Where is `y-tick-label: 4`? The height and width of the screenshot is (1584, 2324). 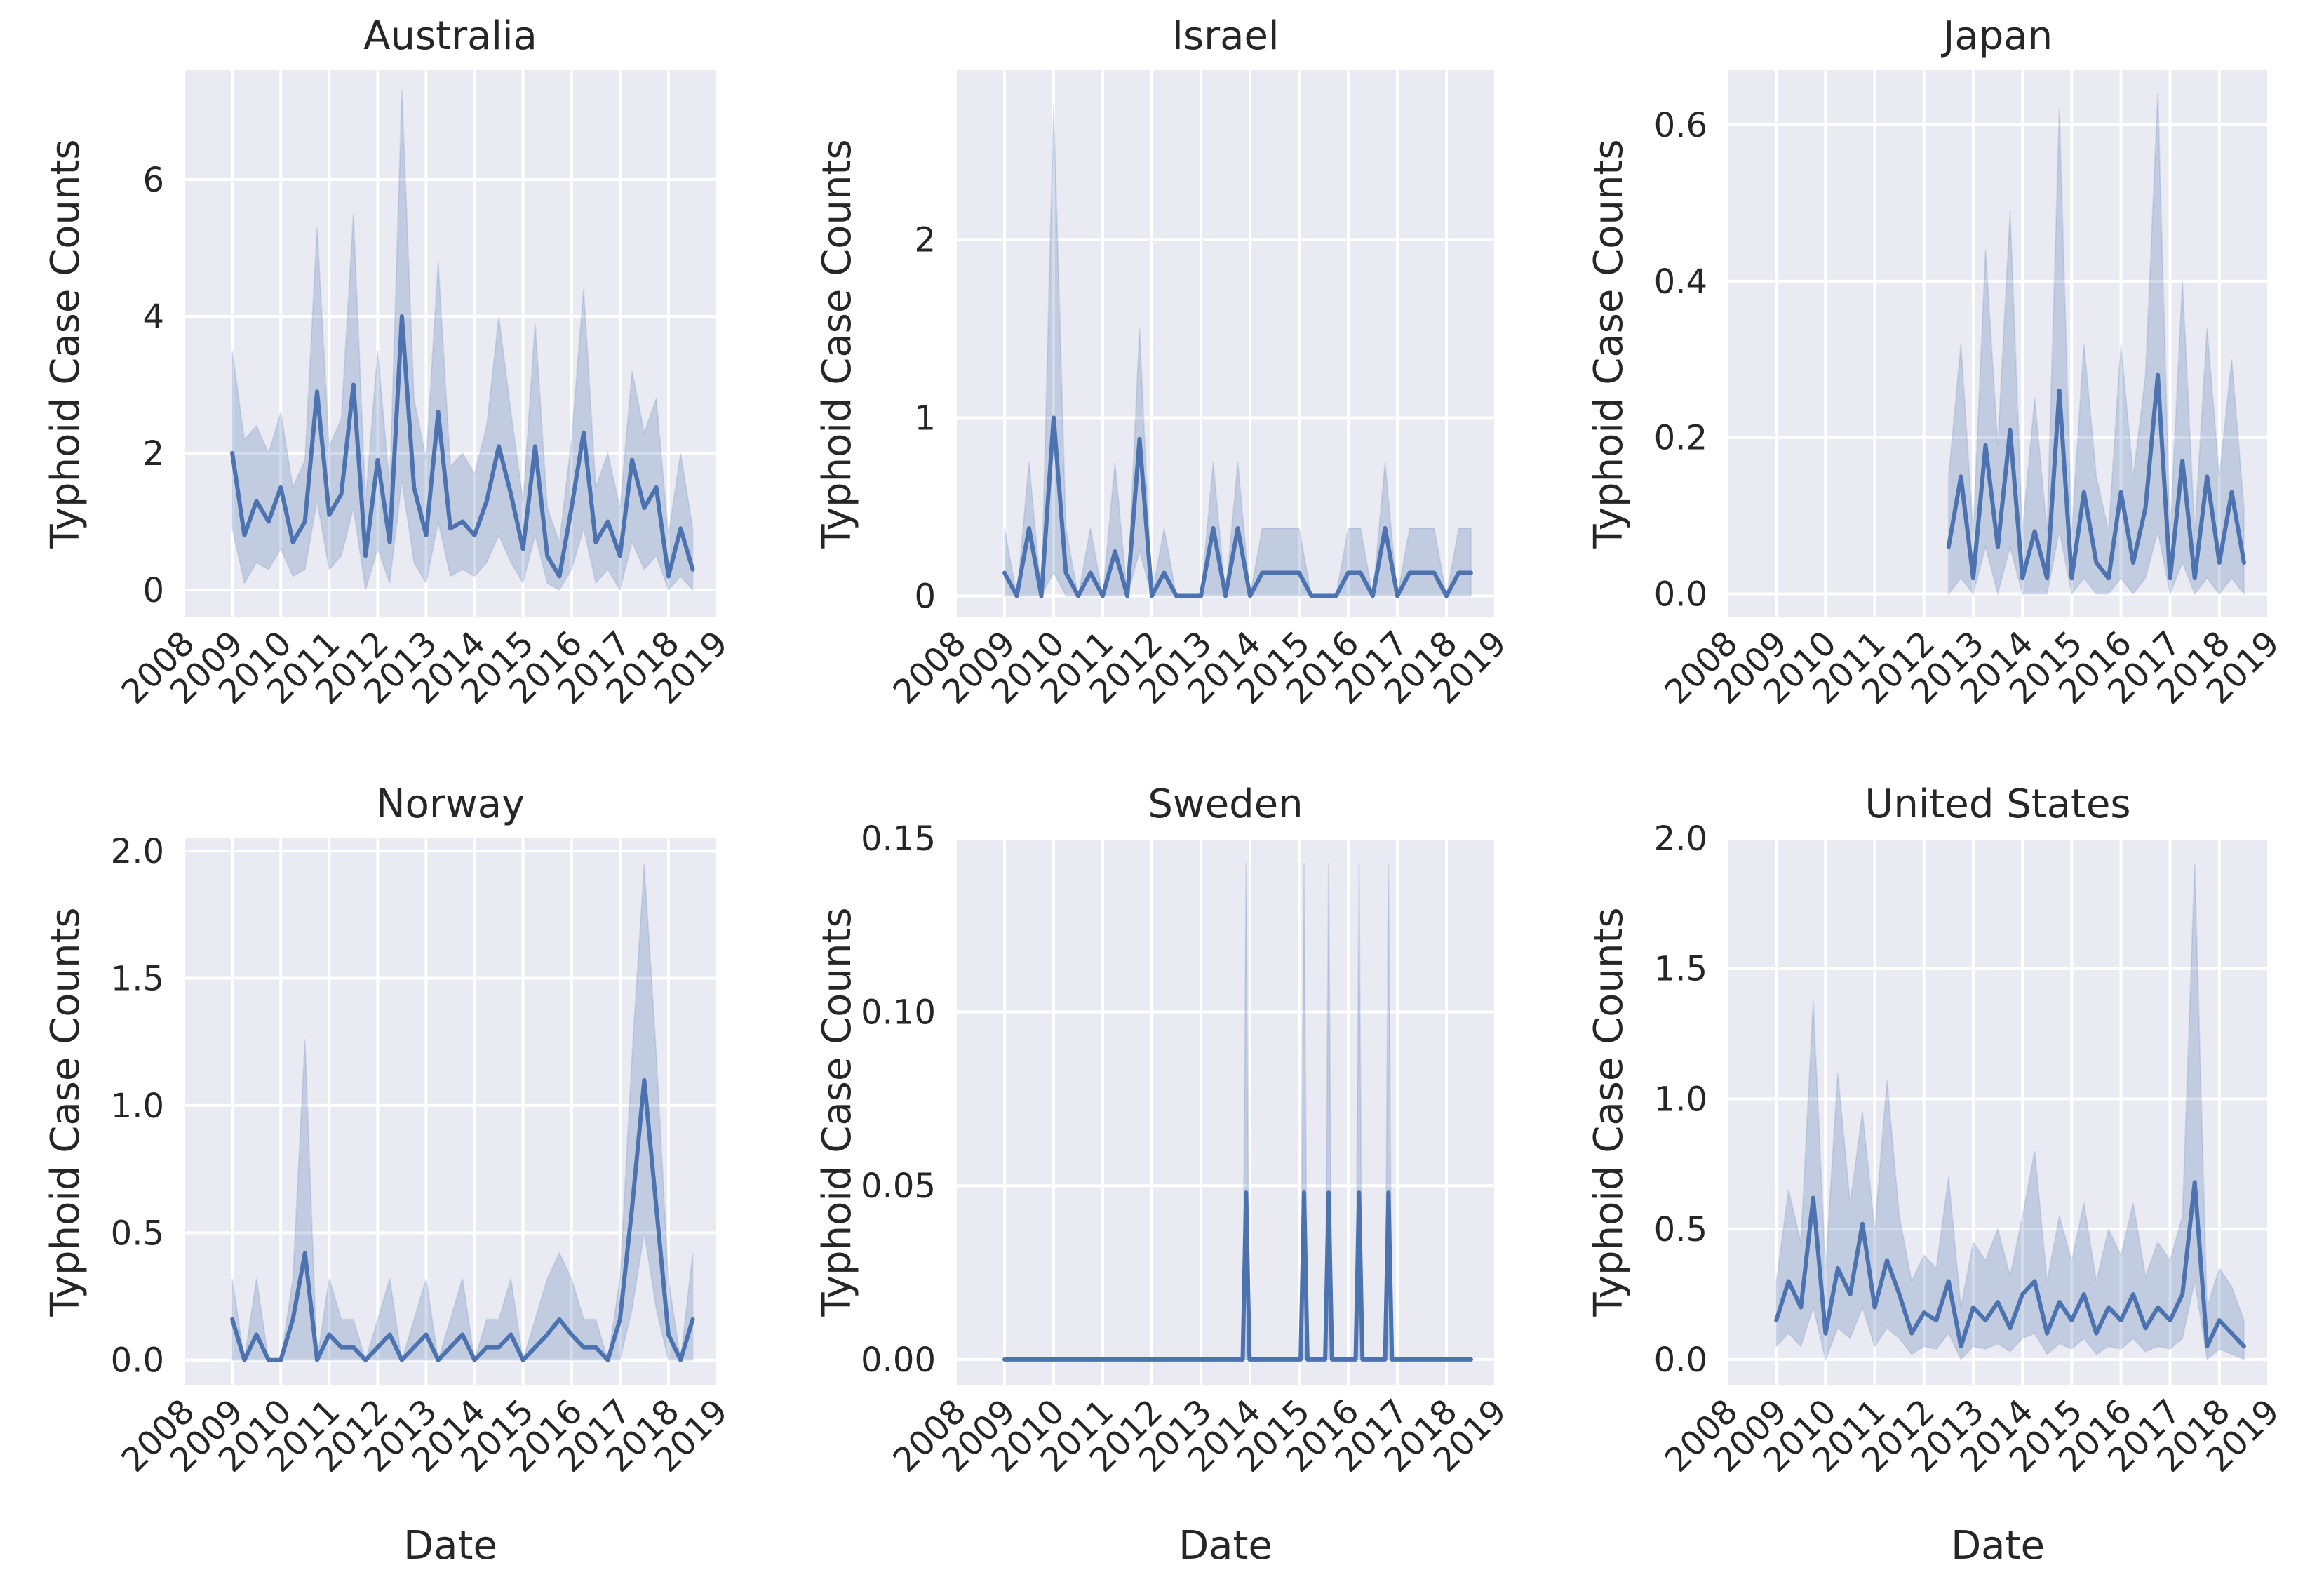
y-tick-label: 4 is located at coordinates (153, 317).